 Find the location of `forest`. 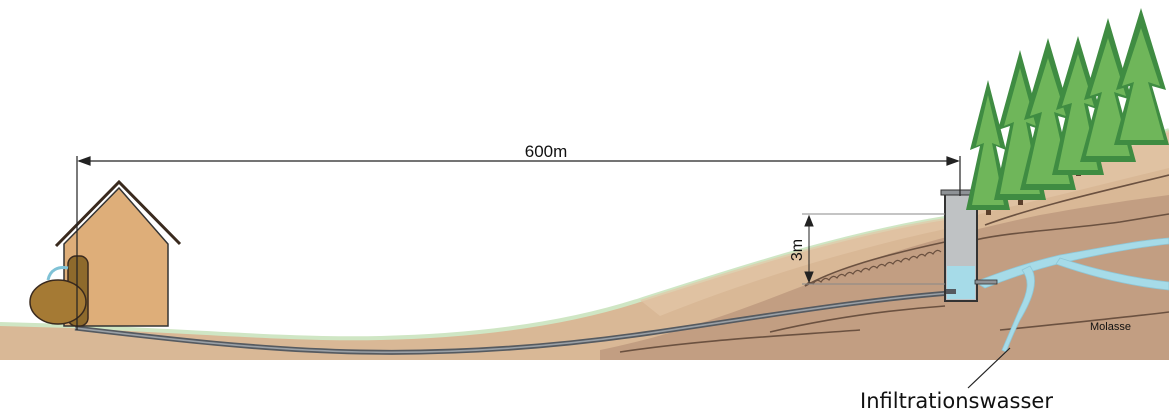

forest is located at coordinates (1067, 111).